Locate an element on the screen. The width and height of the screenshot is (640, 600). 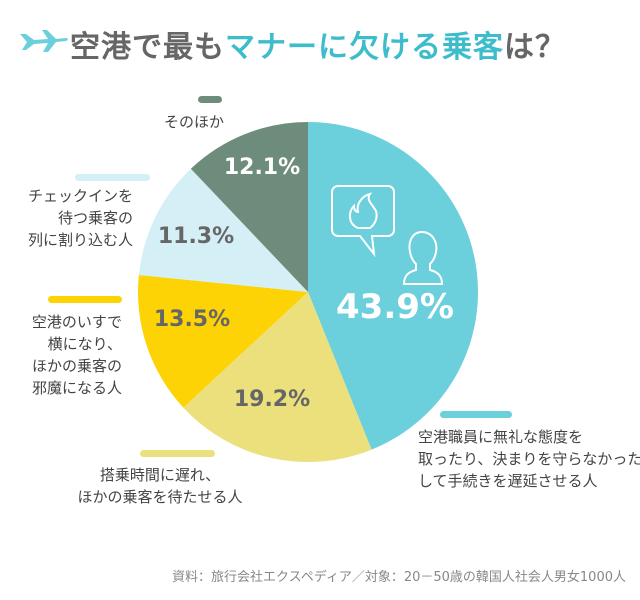
label-line: 横になり、 is located at coordinates (84, 344).